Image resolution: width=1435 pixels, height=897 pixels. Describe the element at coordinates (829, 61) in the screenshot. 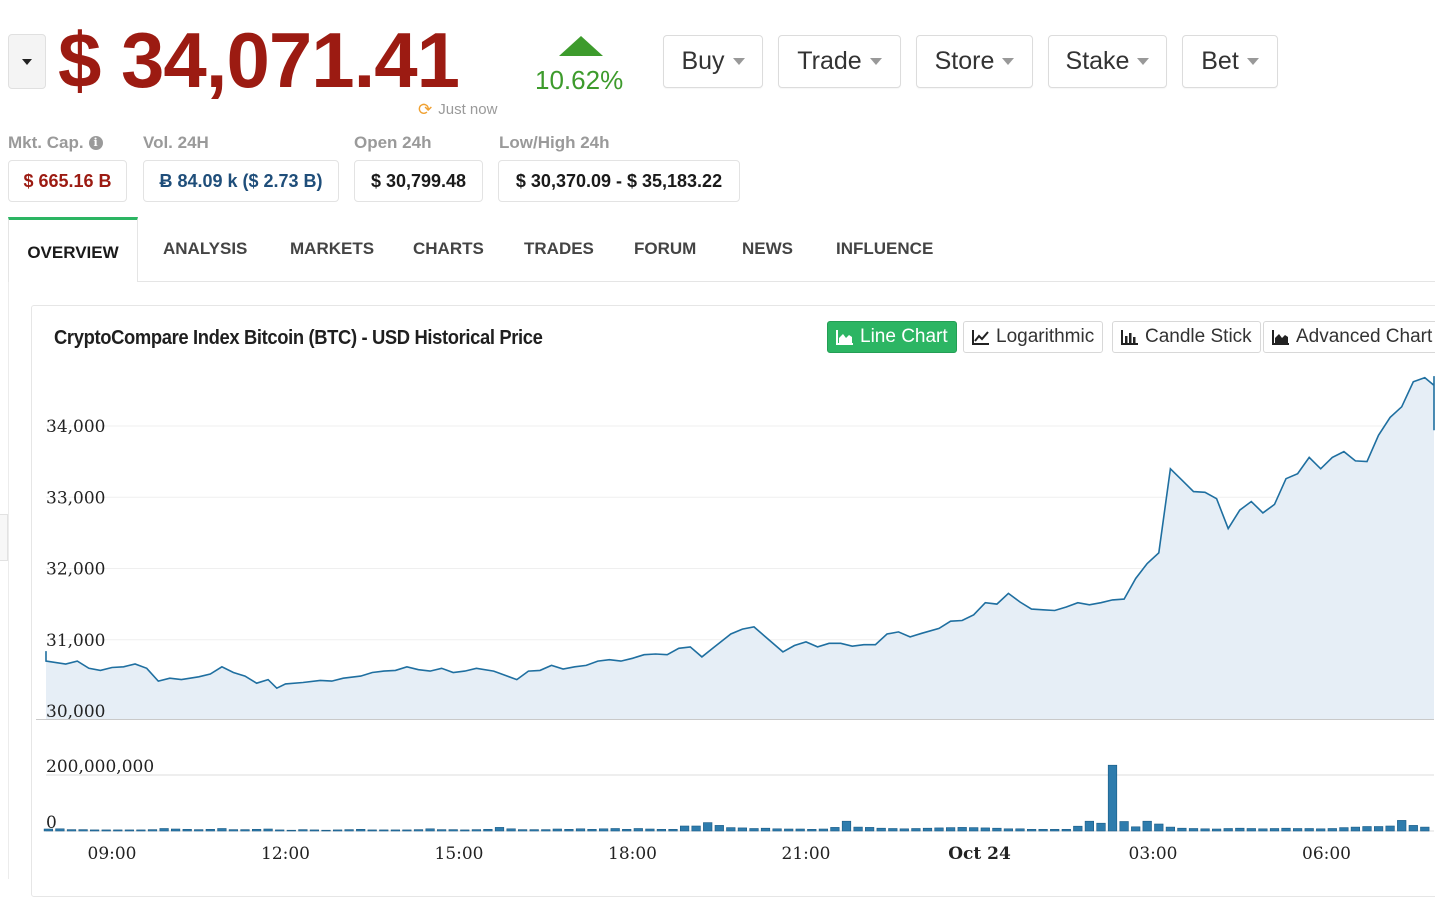

I see `trade-button-label: Trade` at that location.